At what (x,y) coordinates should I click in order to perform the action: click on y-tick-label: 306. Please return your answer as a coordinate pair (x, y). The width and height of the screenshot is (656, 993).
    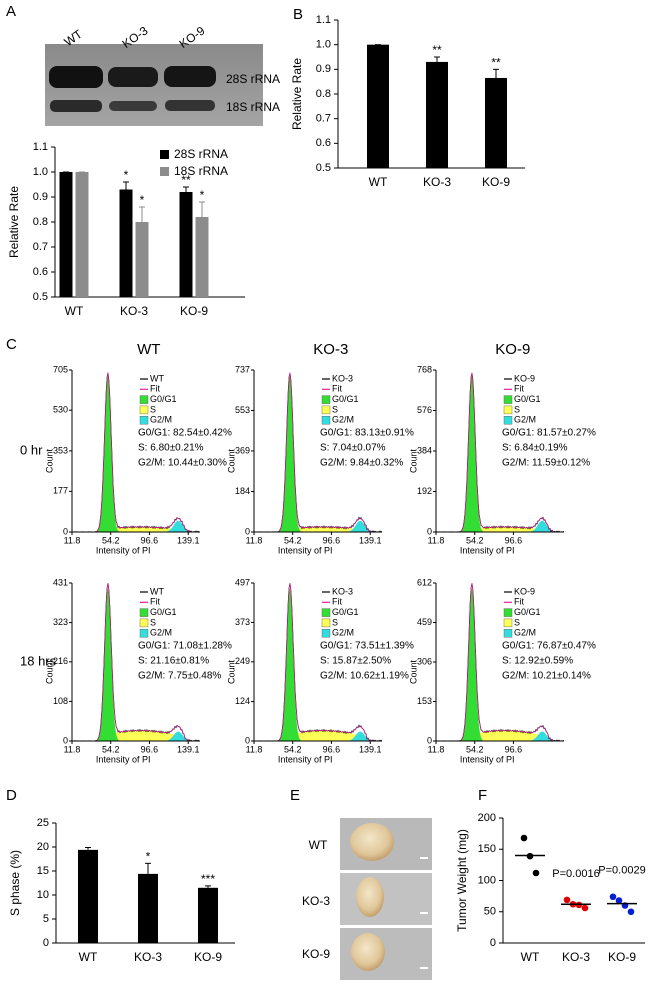
    Looking at the image, I should click on (424, 661).